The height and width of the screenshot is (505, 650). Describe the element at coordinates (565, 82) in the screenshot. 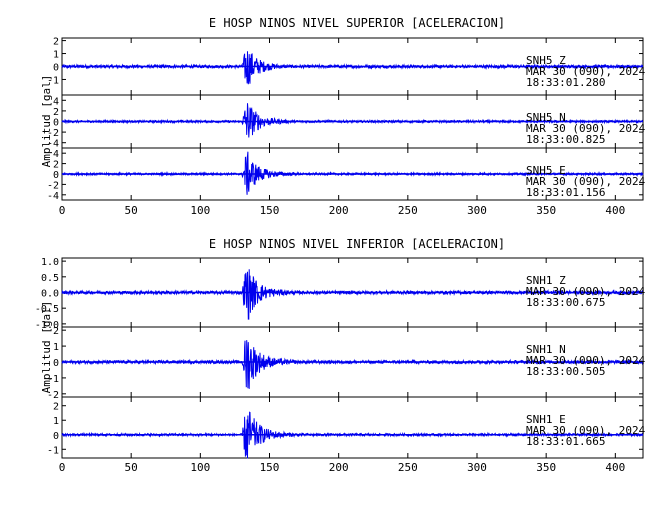

I see `time-label: 18:33:01.280` at that location.